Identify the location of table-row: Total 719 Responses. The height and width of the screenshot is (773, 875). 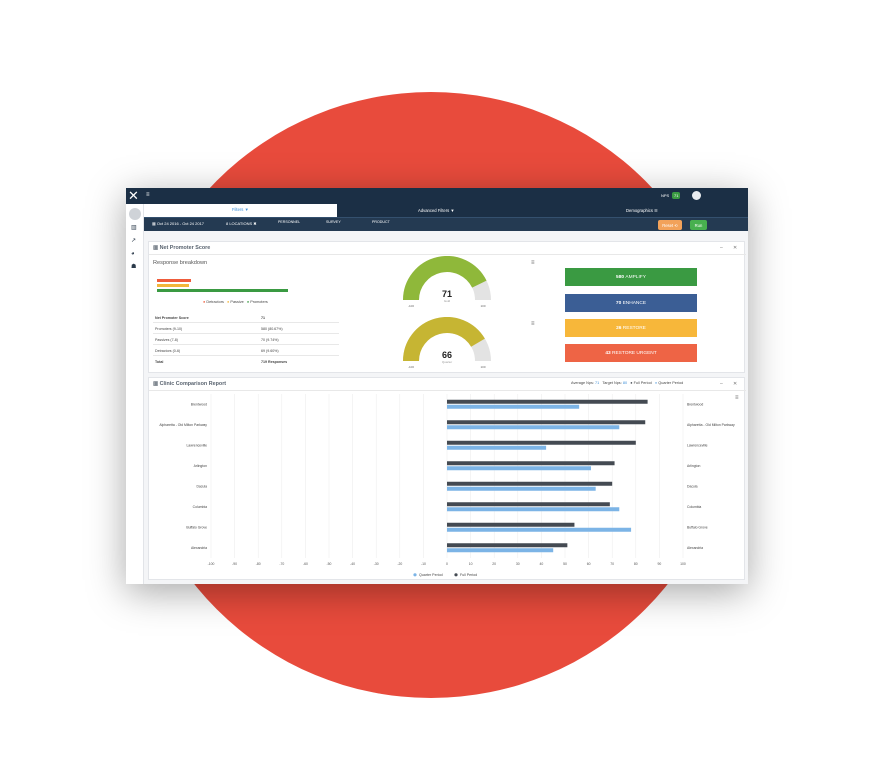
(221, 362).